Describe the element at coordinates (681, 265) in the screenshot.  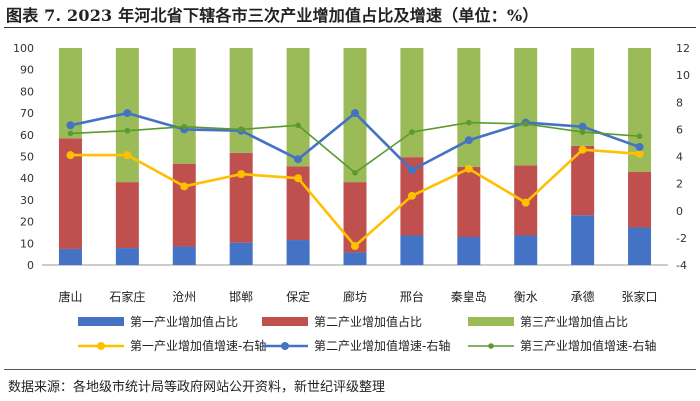
I see `y-right-tick-label: -4` at that location.